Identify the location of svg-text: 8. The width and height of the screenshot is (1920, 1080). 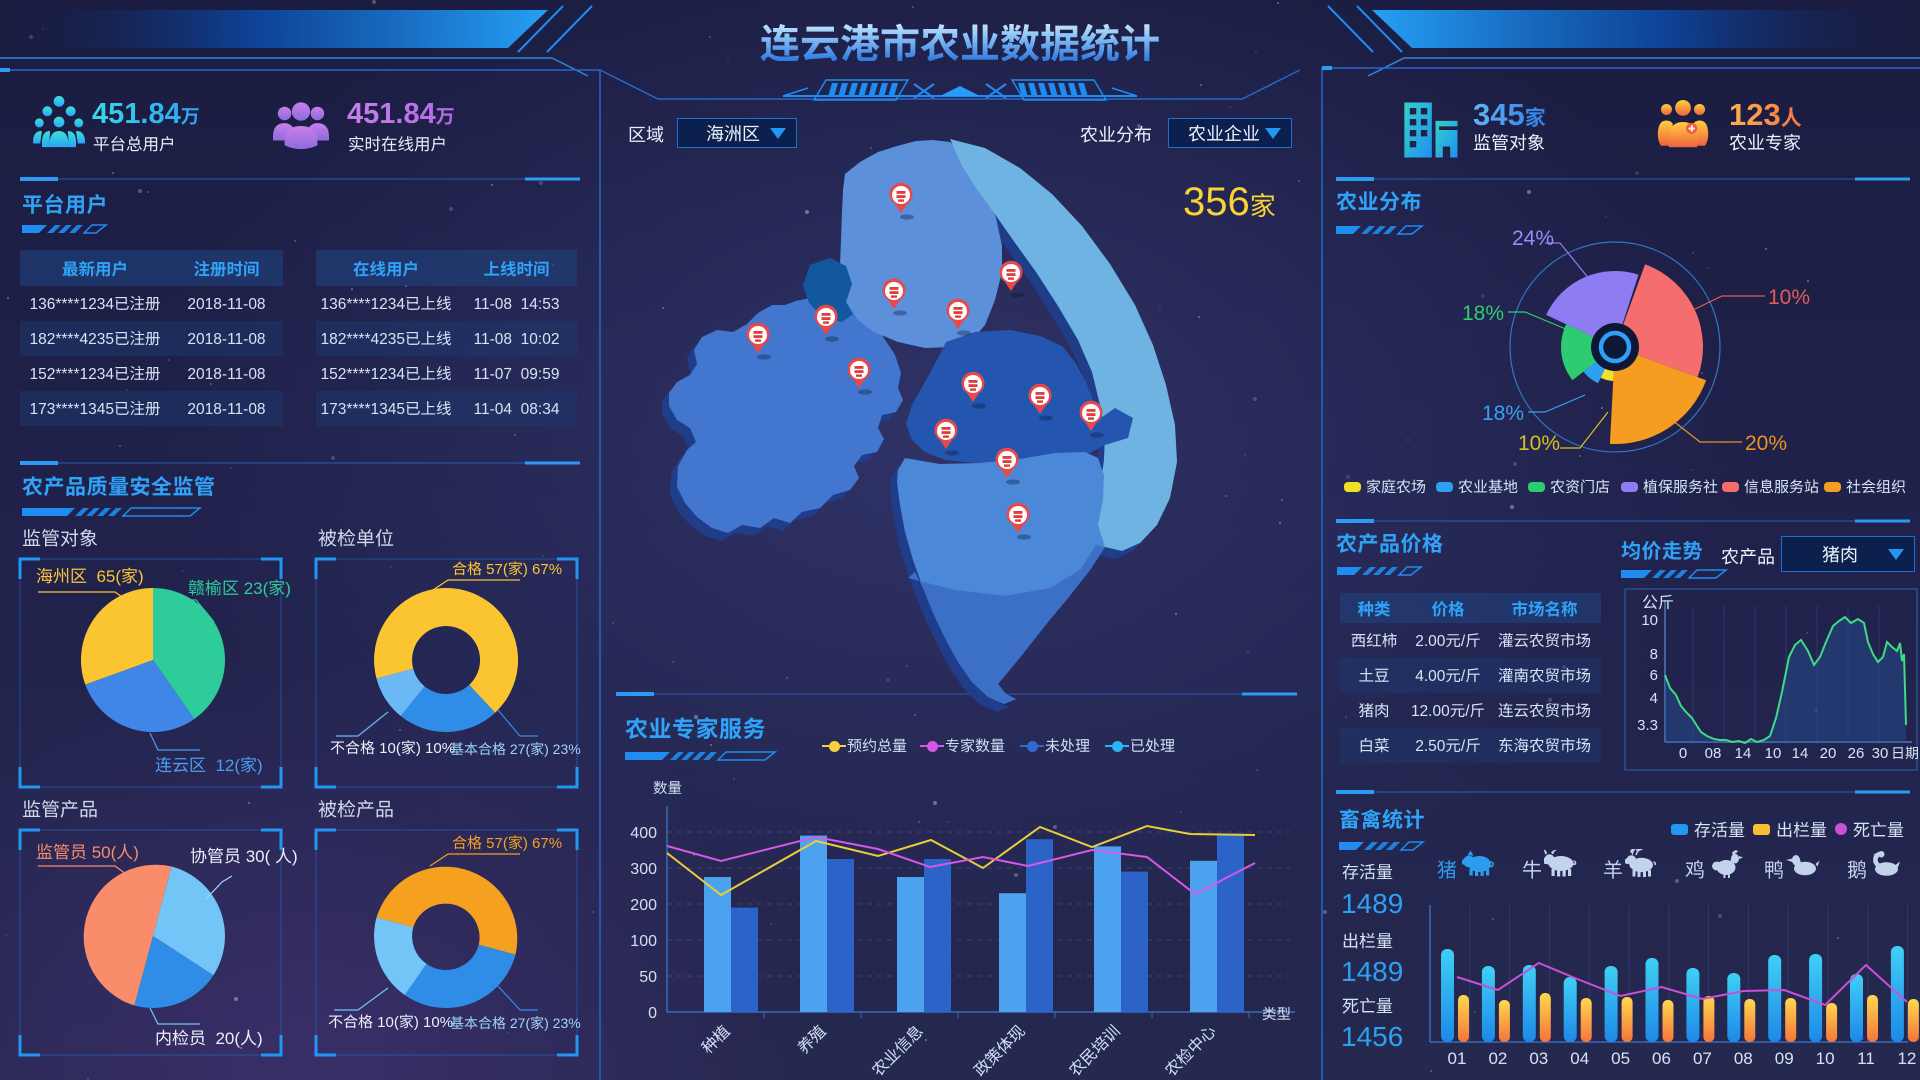
(1654, 653).